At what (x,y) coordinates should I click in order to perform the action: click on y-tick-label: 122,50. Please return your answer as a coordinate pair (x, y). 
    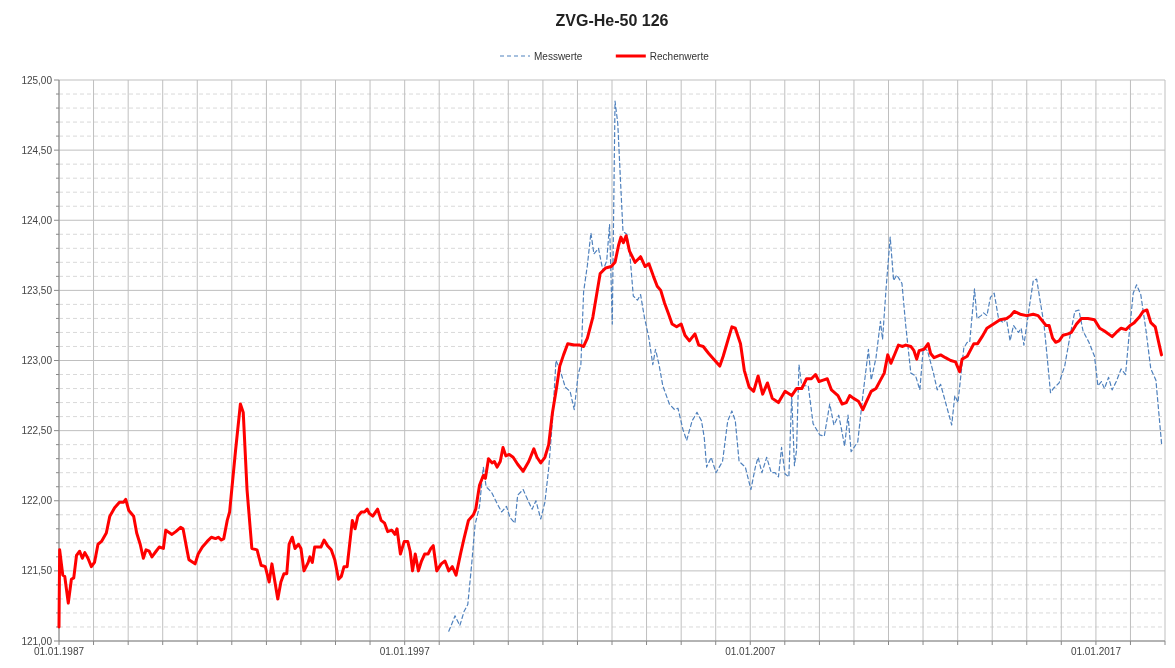
    Looking at the image, I should click on (37, 431).